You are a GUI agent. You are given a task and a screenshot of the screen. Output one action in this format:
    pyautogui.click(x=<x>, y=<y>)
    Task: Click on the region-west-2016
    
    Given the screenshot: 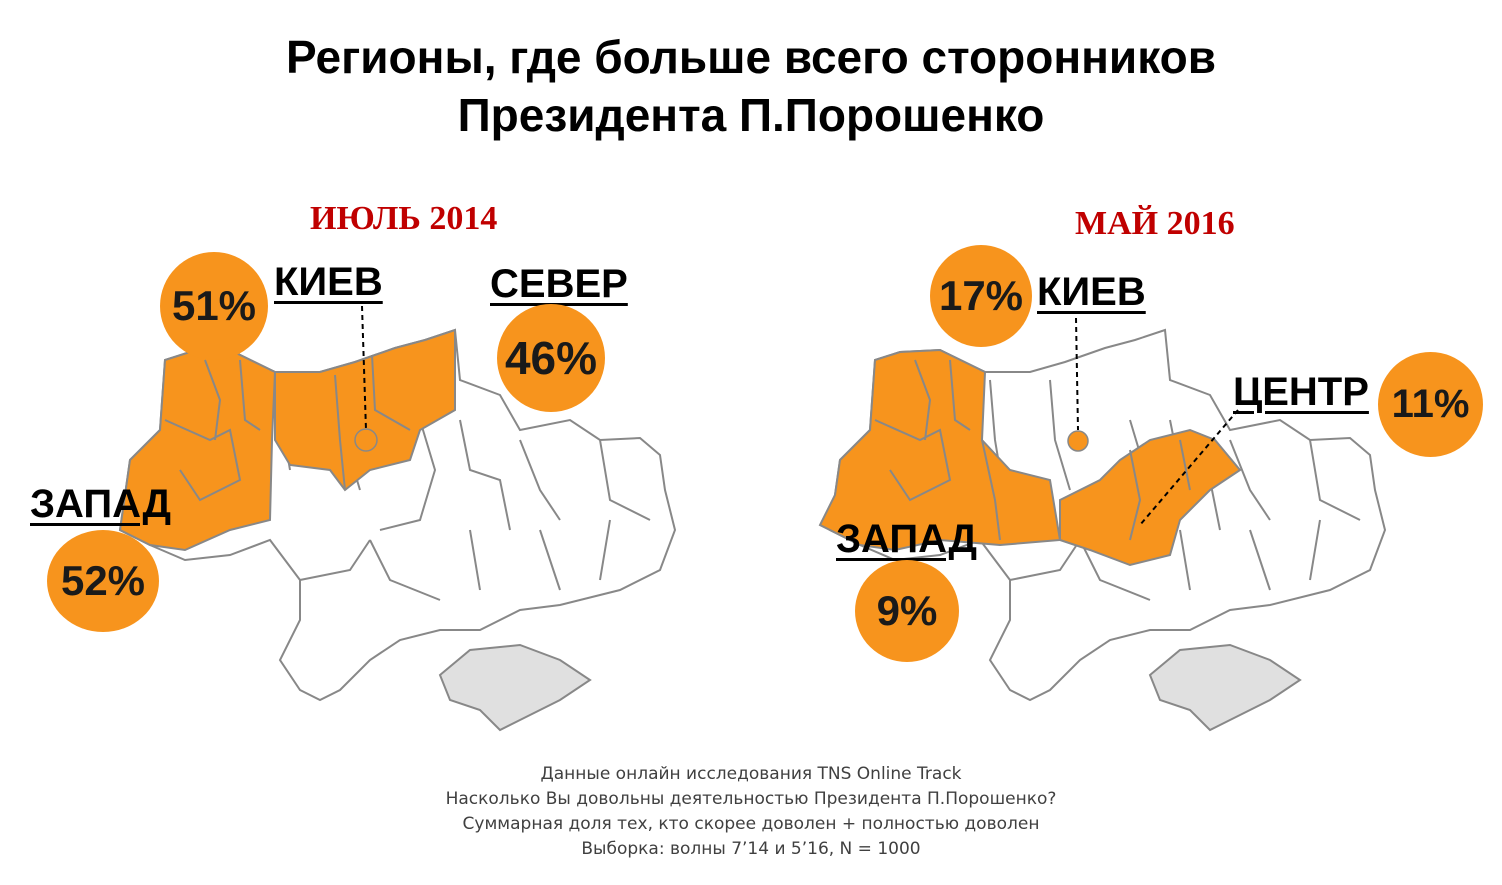 What is the action you would take?
    pyautogui.click(x=940, y=450)
    